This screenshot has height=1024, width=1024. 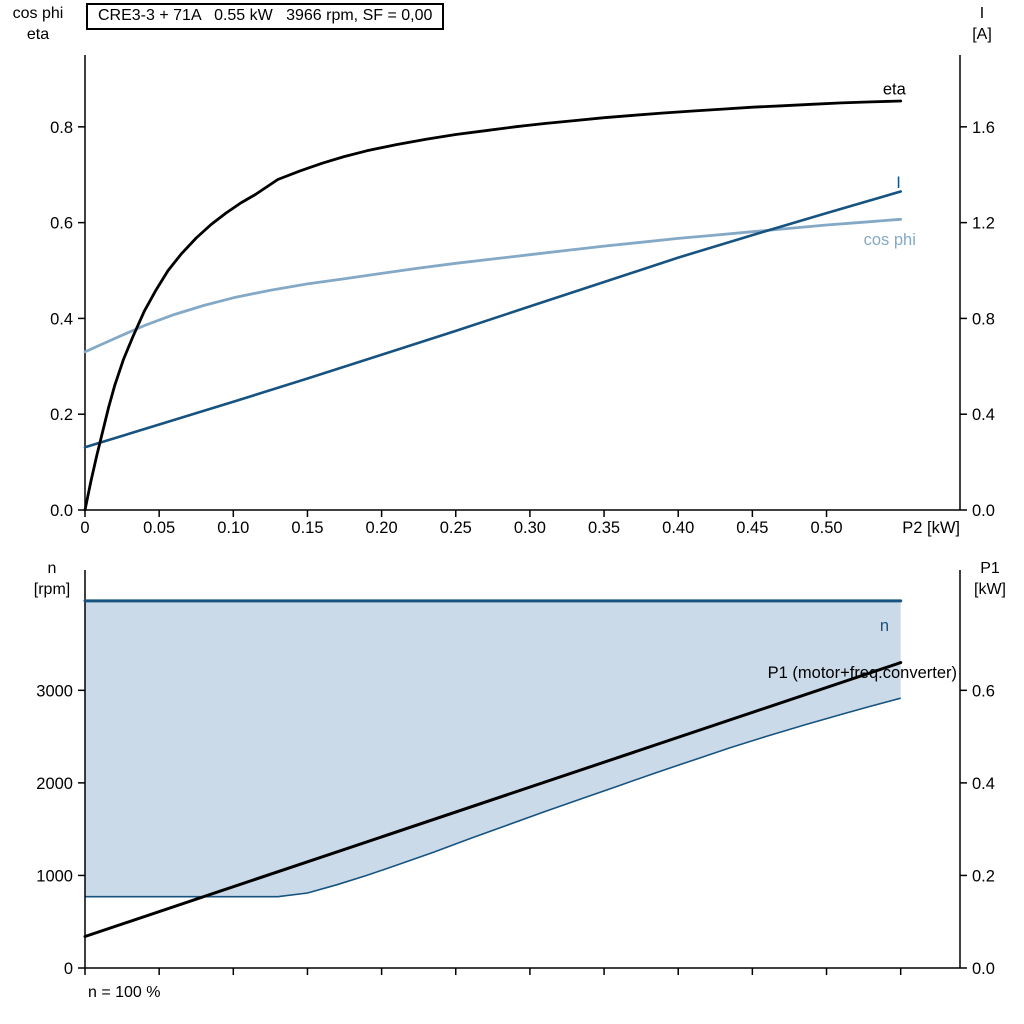 What do you see at coordinates (307, 528) in the screenshot?
I see `svg-text: 0.15` at bounding box center [307, 528].